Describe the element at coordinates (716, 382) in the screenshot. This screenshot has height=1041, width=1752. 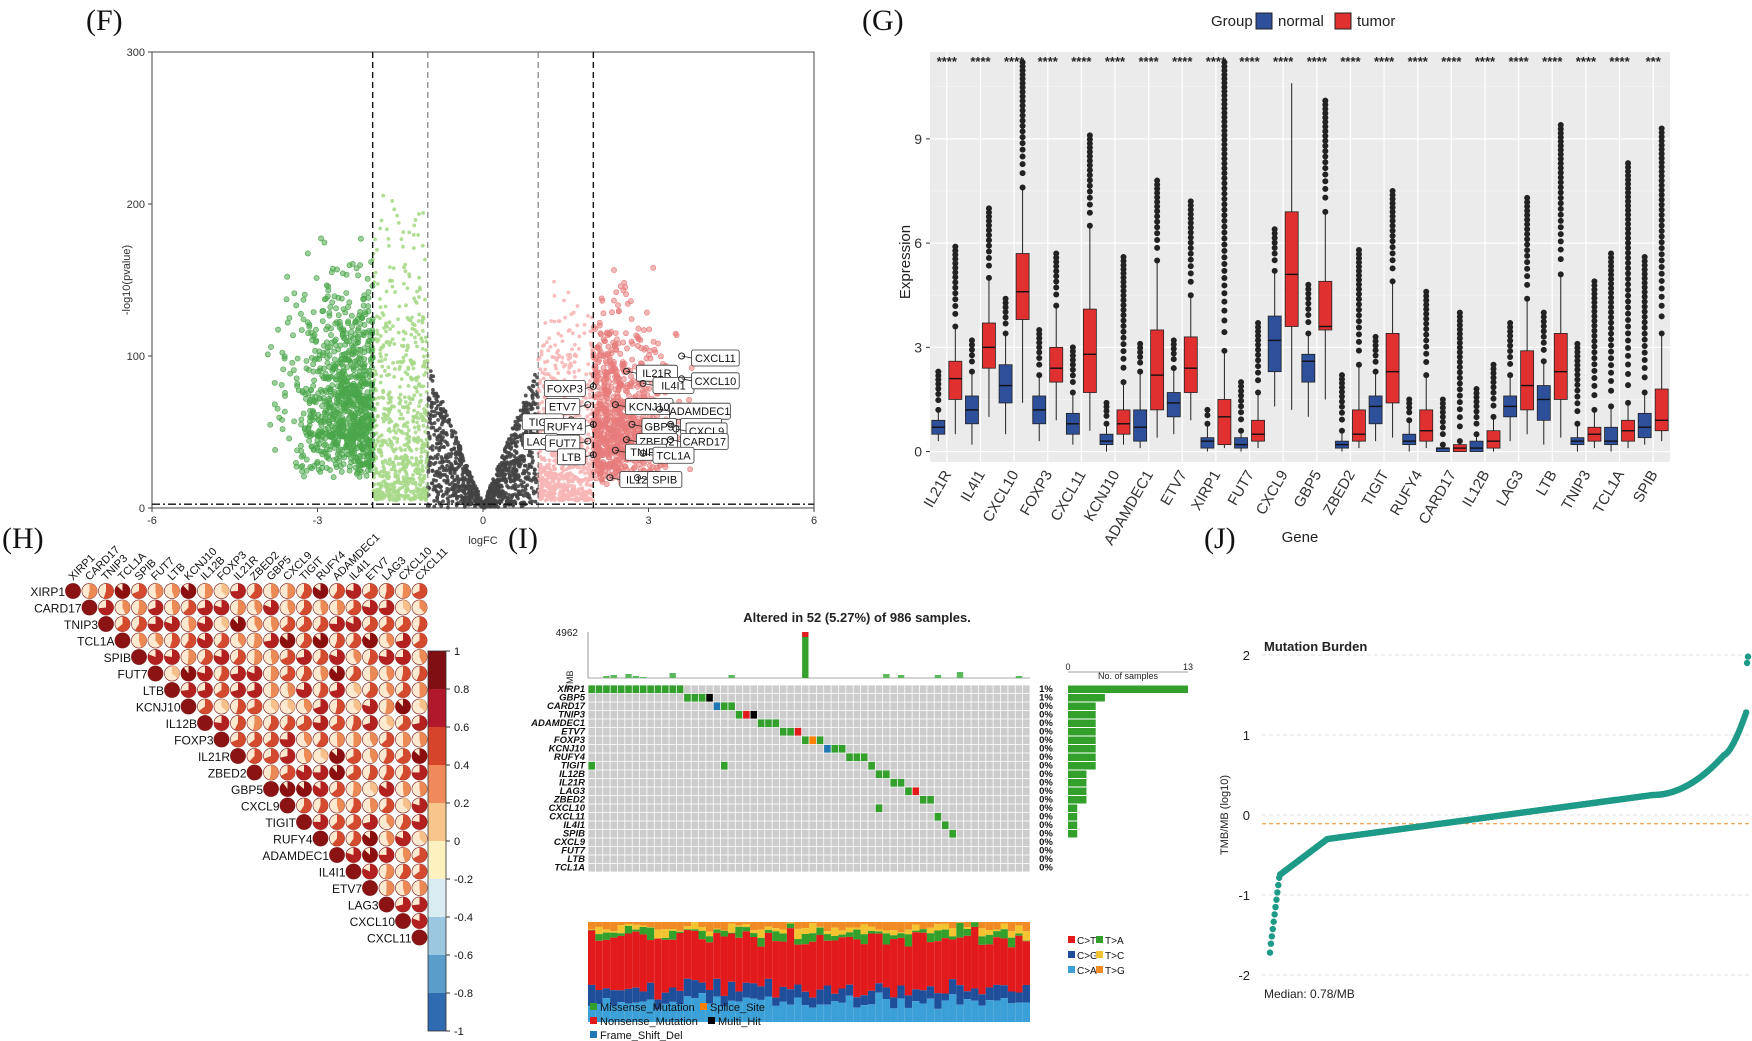
I see `volcano-gene-label: CXCL10` at that location.